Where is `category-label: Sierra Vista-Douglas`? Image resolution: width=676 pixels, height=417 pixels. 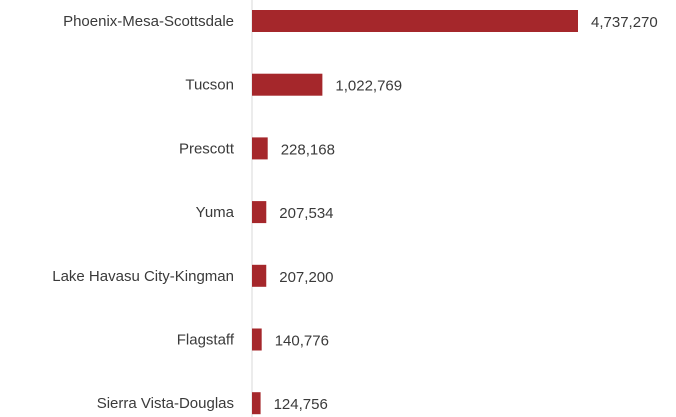 category-label: Sierra Vista-Douglas is located at coordinates (165, 403).